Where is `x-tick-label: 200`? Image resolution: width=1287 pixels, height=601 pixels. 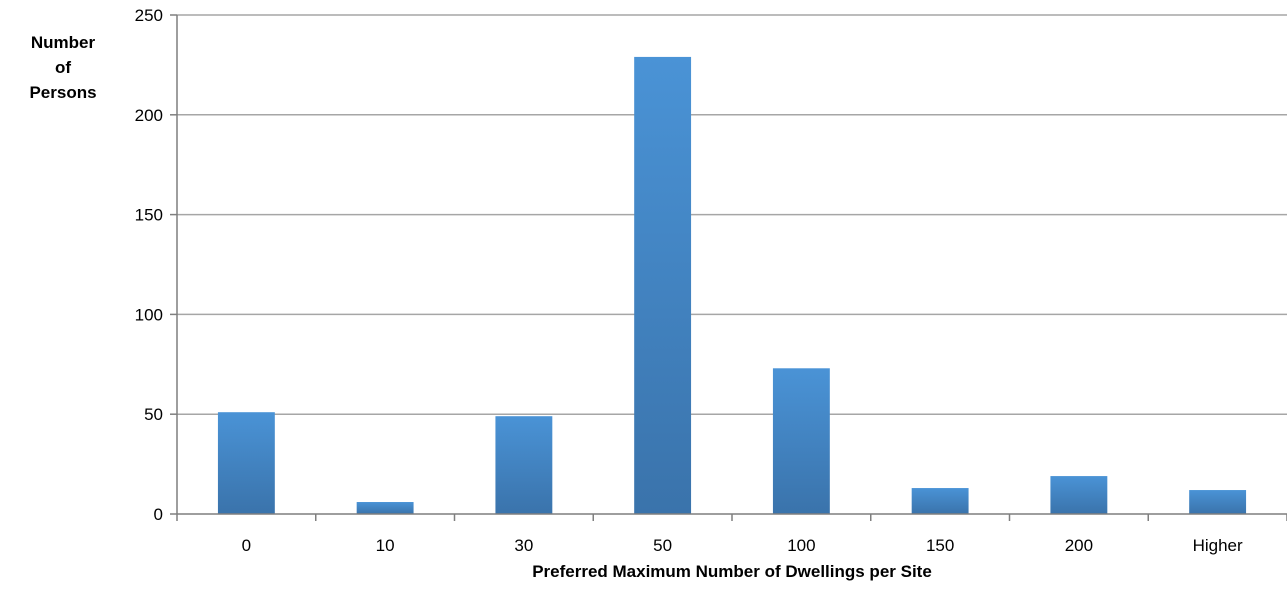 x-tick-label: 200 is located at coordinates (1079, 545).